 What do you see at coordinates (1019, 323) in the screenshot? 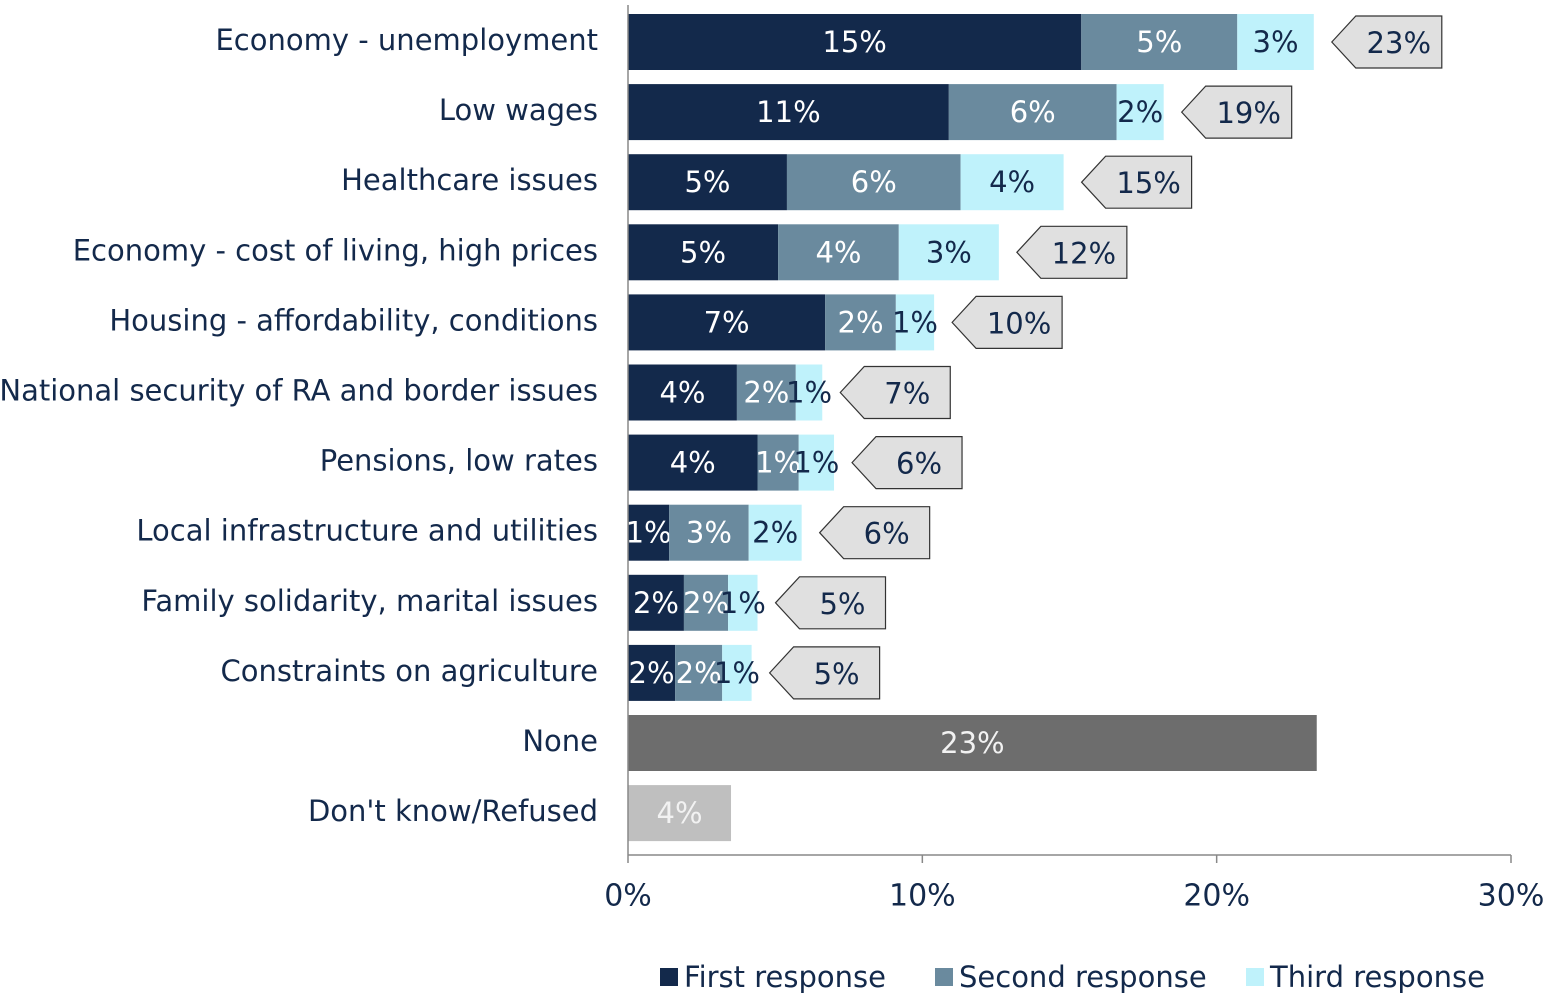
I see `total-label: 10%` at bounding box center [1019, 323].